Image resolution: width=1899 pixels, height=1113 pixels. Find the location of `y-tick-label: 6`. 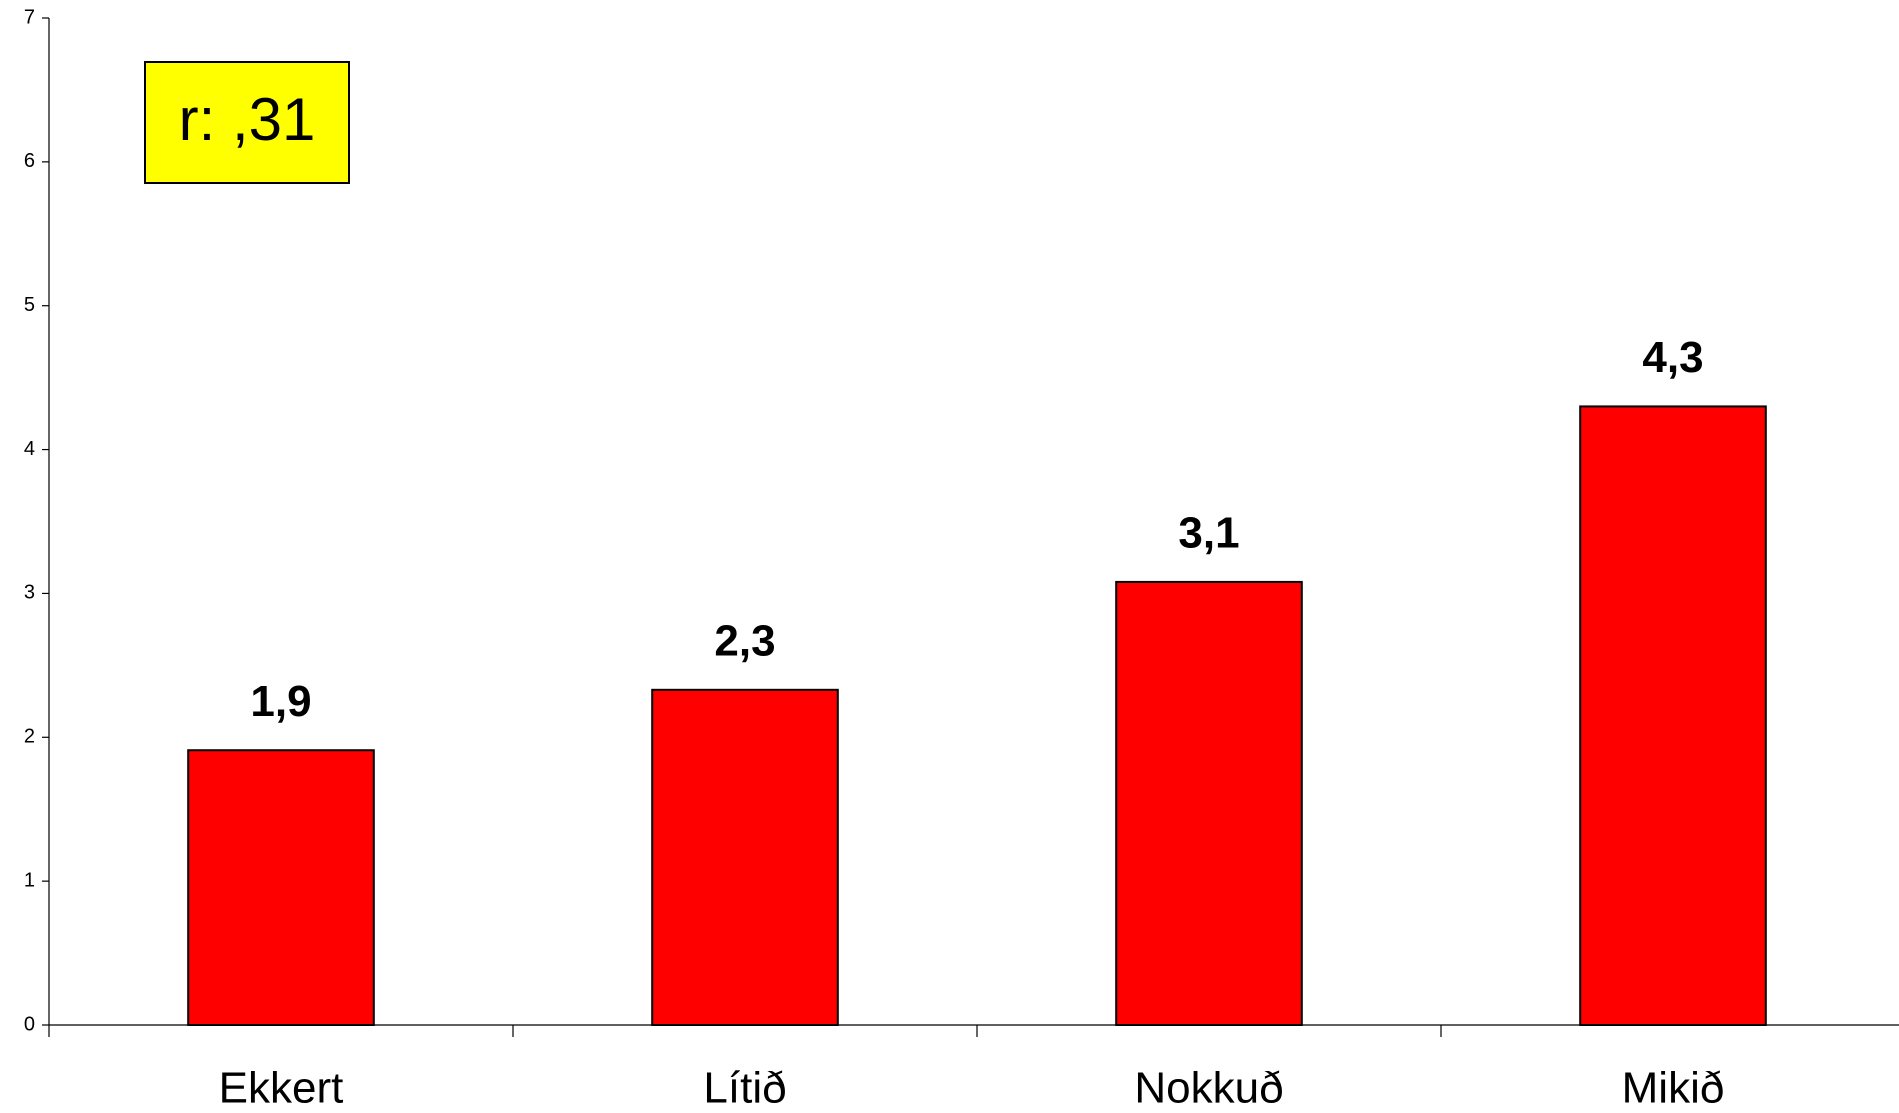

y-tick-label: 6 is located at coordinates (29, 161).